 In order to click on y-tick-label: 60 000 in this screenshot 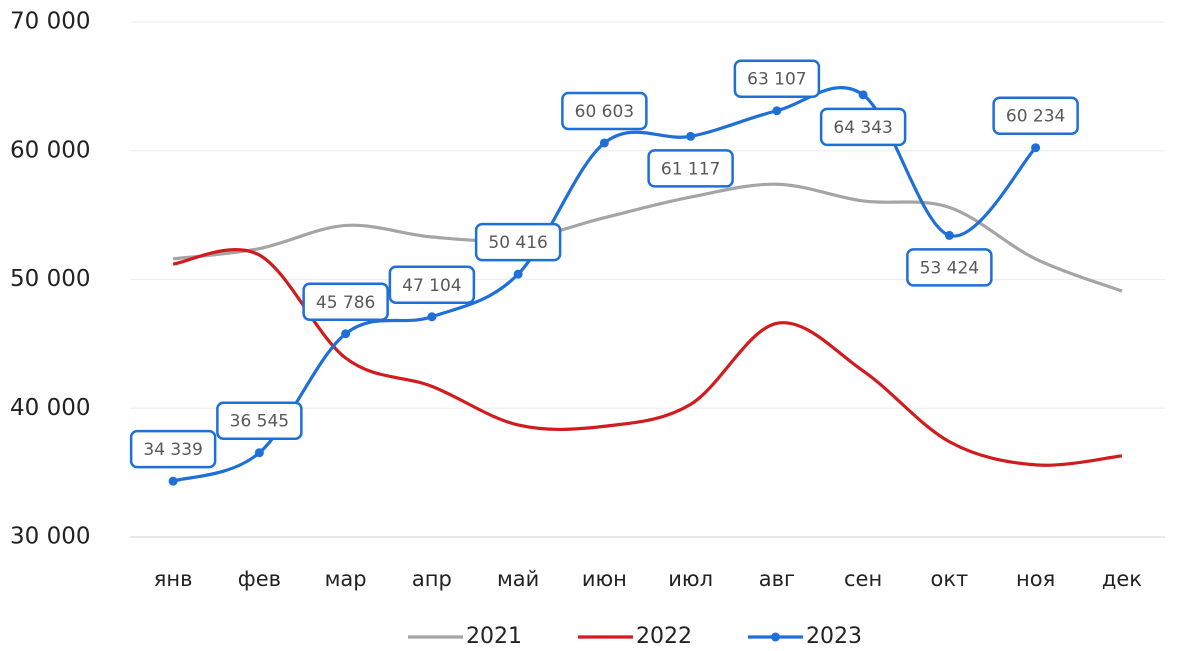, I will do `click(50, 150)`.